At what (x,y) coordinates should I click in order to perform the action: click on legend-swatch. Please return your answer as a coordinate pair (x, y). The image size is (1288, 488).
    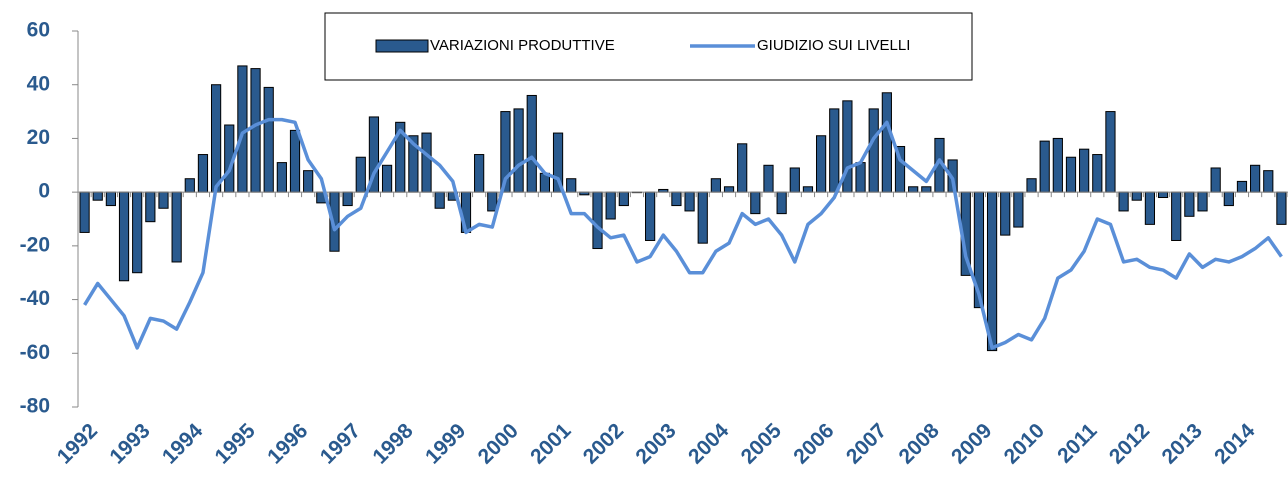
    Looking at the image, I should click on (402, 46).